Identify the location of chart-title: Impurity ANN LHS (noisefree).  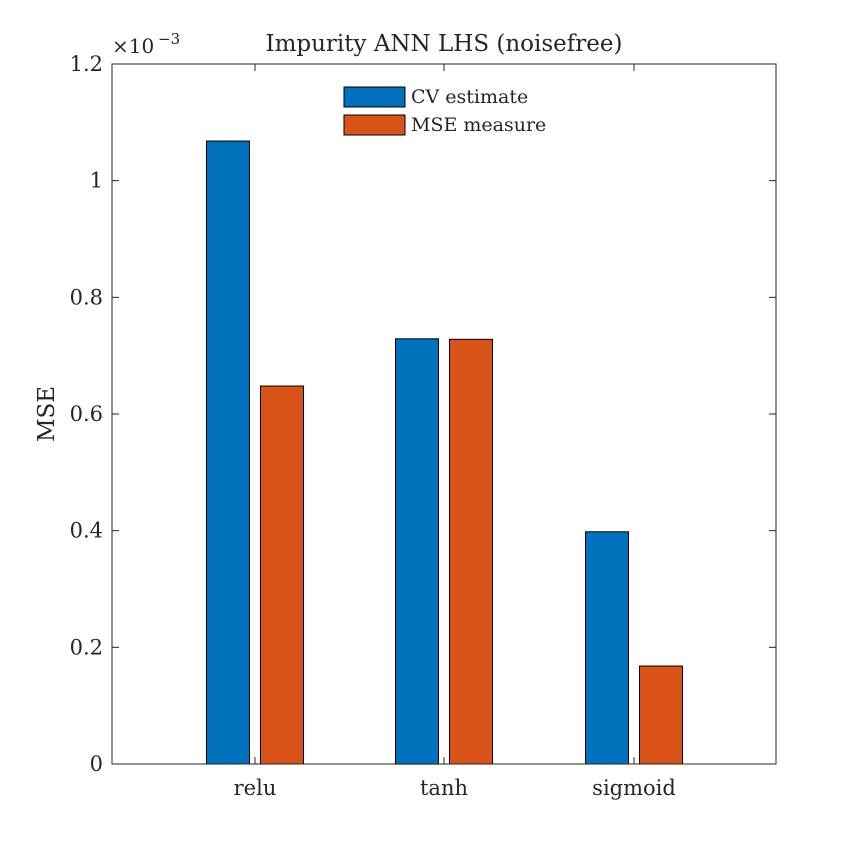
(443, 44).